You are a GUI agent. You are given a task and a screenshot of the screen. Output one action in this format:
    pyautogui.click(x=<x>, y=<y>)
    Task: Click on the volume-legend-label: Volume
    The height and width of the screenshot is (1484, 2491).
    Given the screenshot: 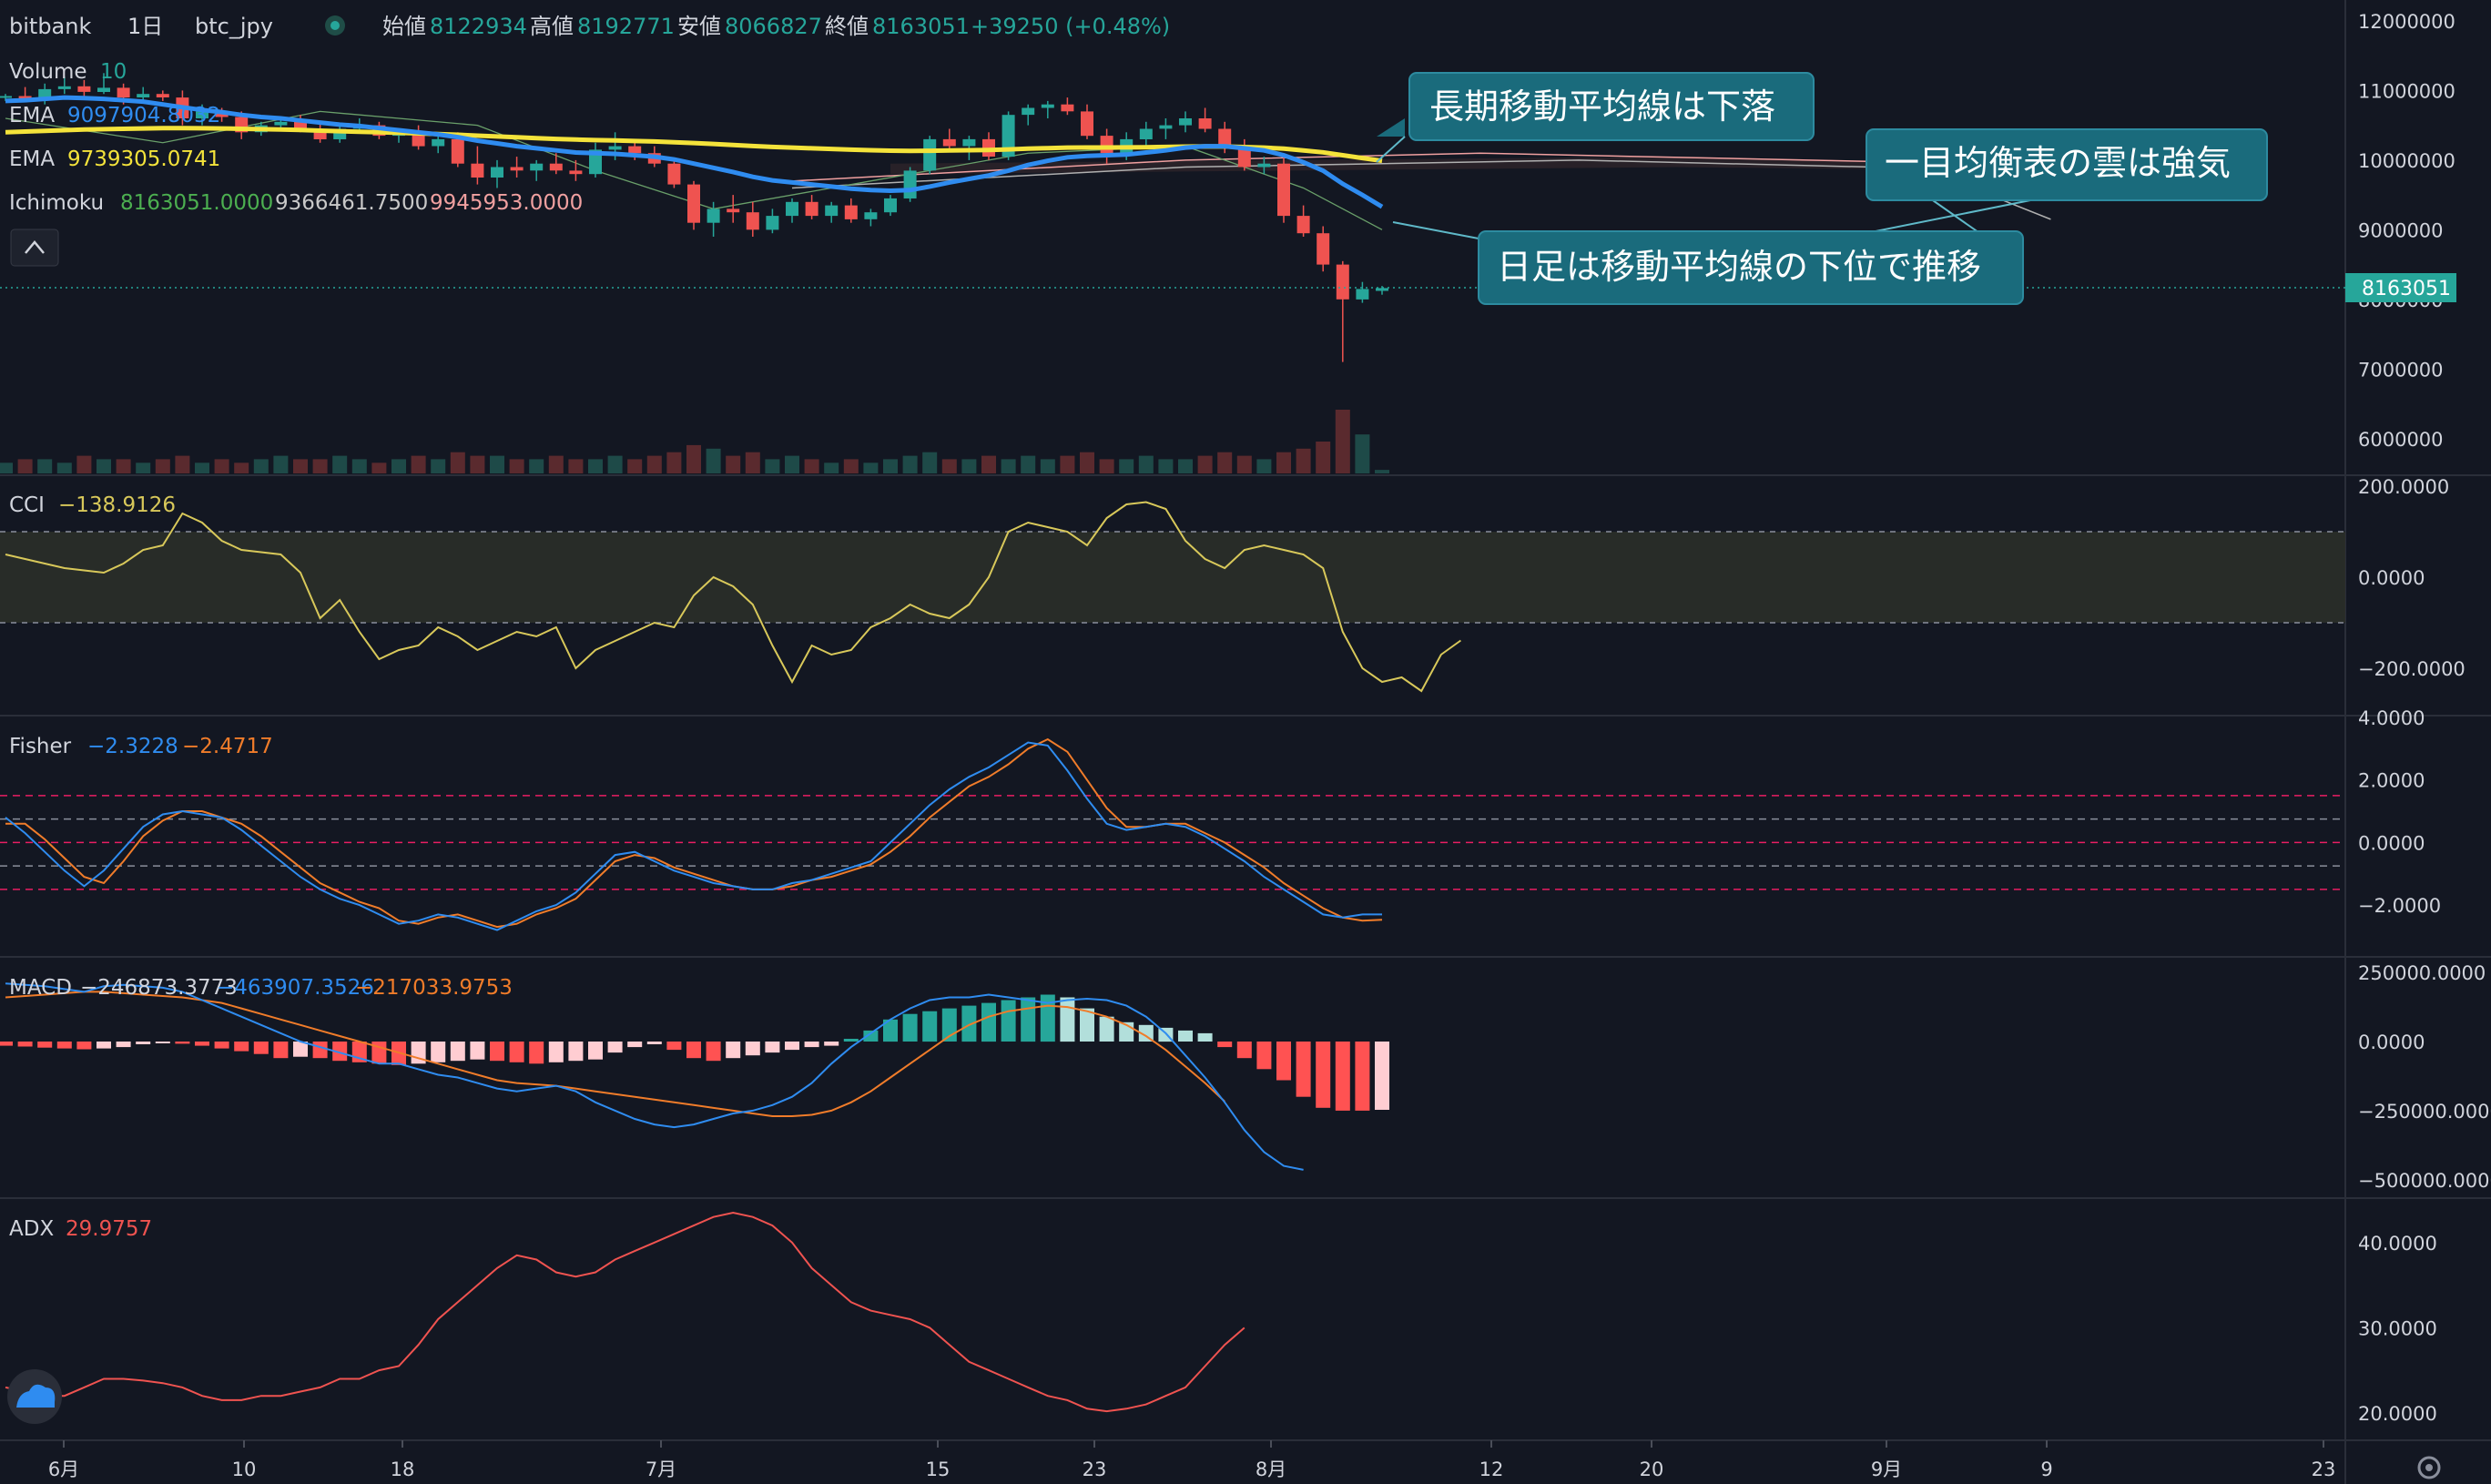 What is the action you would take?
    pyautogui.click(x=48, y=72)
    